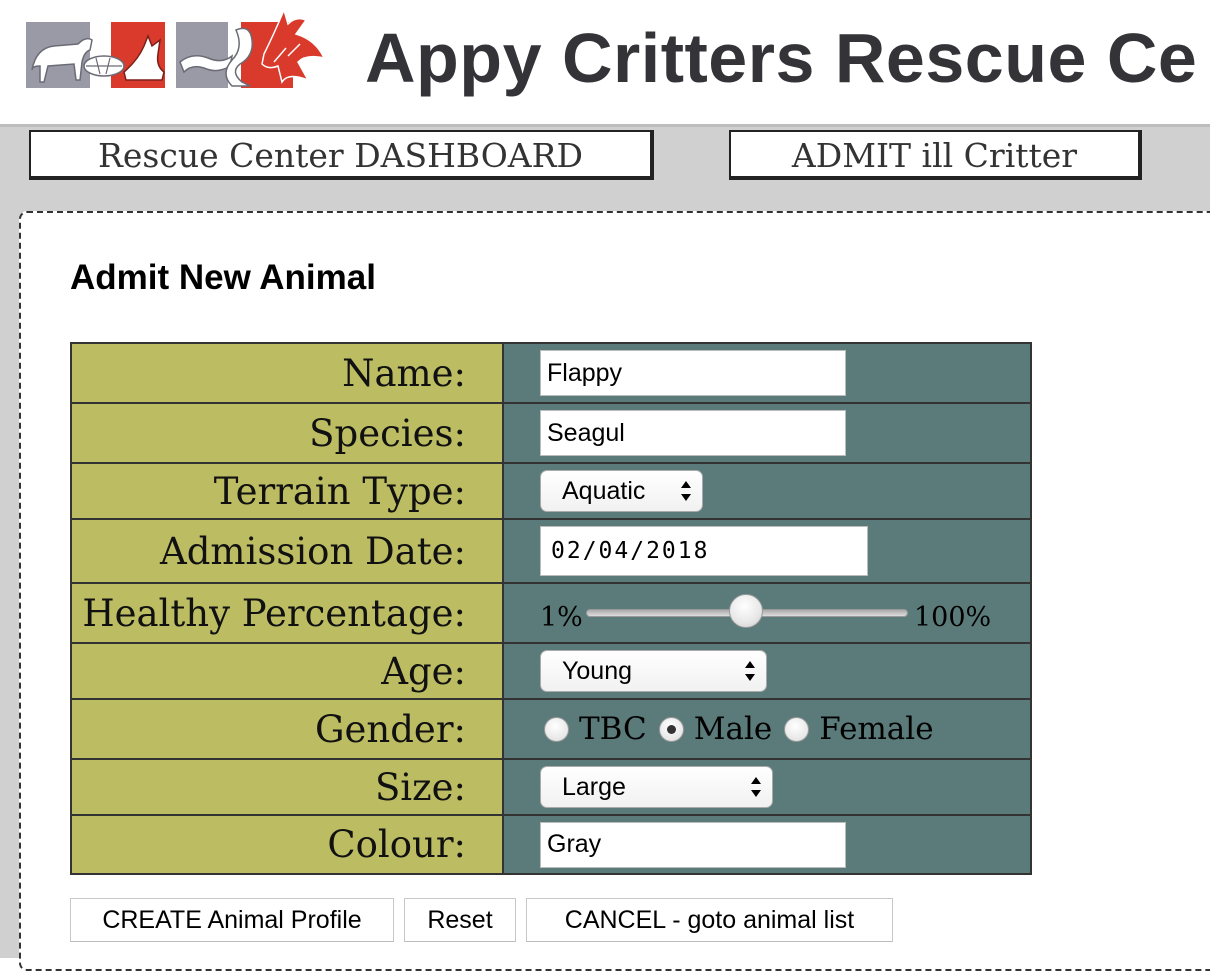 The width and height of the screenshot is (1210, 971). I want to click on size-select: Large, so click(656, 787).